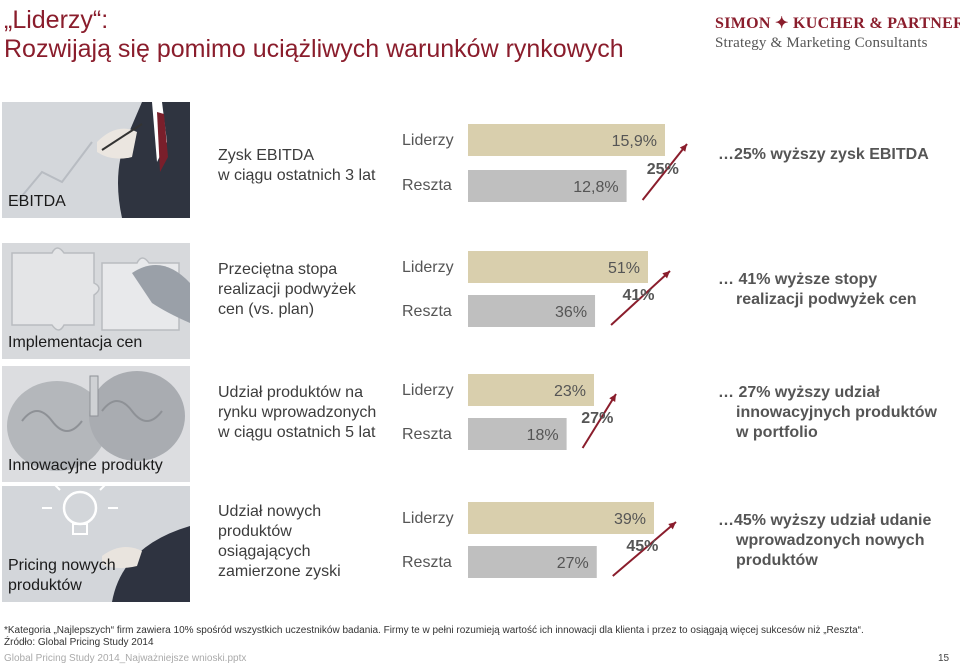 The height and width of the screenshot is (665, 960). What do you see at coordinates (944, 658) in the screenshot?
I see `page-number: 15` at bounding box center [944, 658].